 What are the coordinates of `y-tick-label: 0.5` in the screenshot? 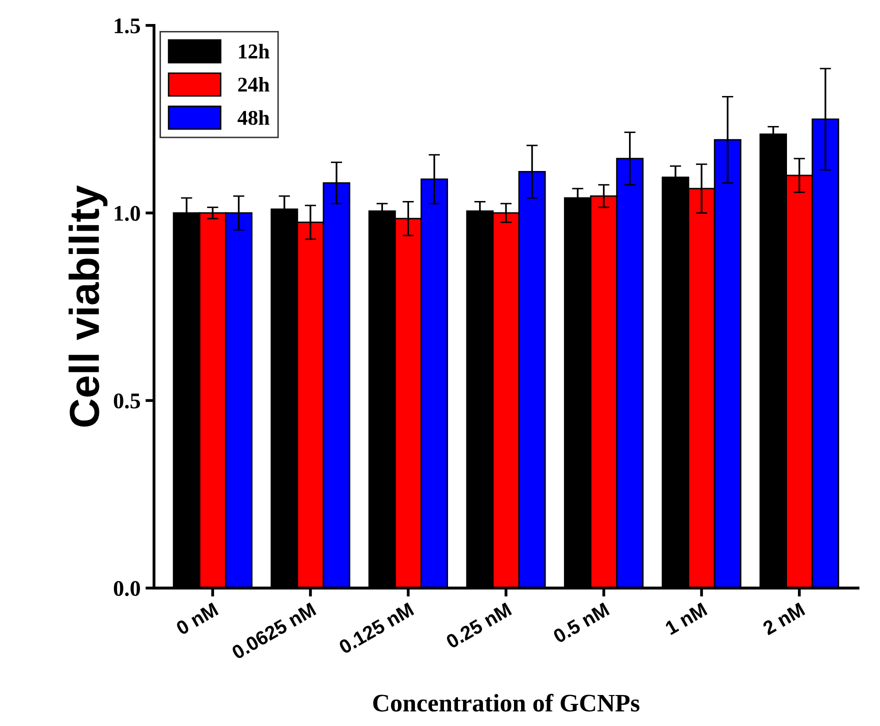 It's located at (127, 401).